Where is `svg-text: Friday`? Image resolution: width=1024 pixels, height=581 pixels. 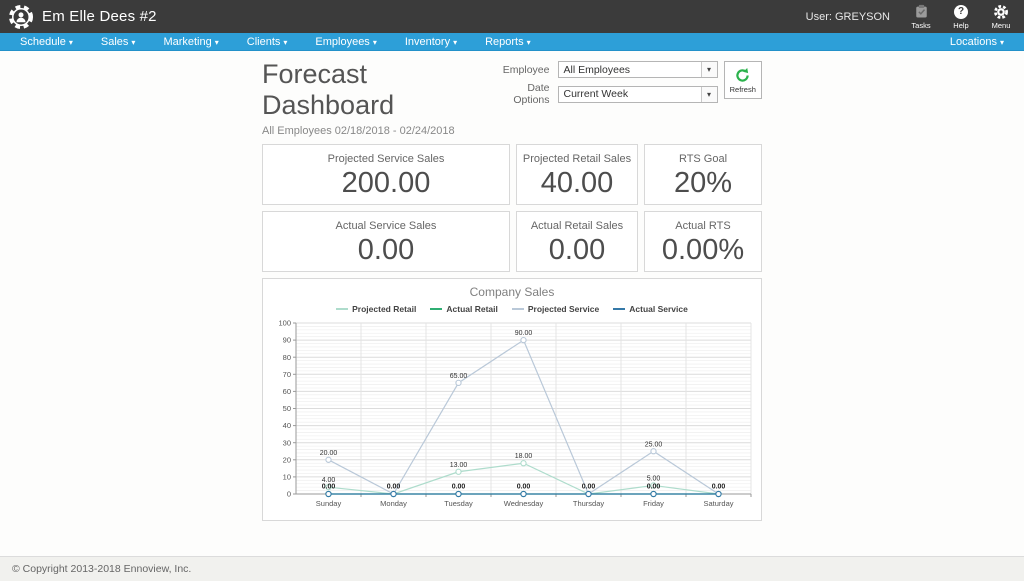
svg-text: Friday is located at coordinates (653, 503).